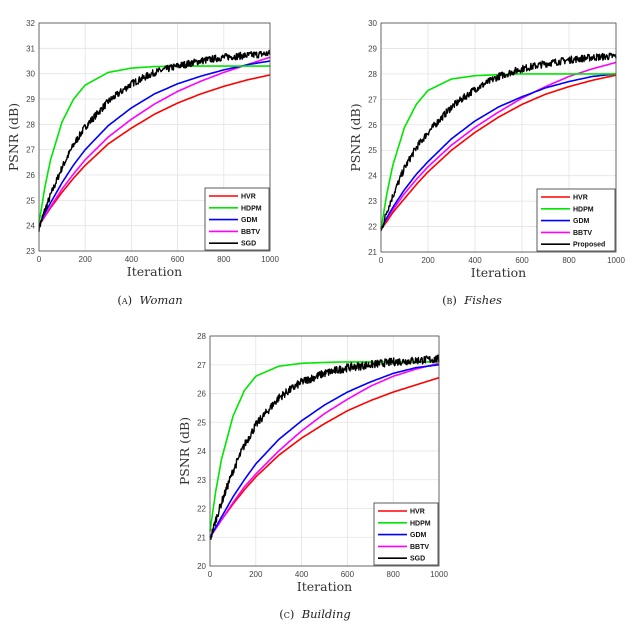 The width and height of the screenshot is (641, 634). I want to click on subfigure-caption: (c) Building, so click(314, 614).